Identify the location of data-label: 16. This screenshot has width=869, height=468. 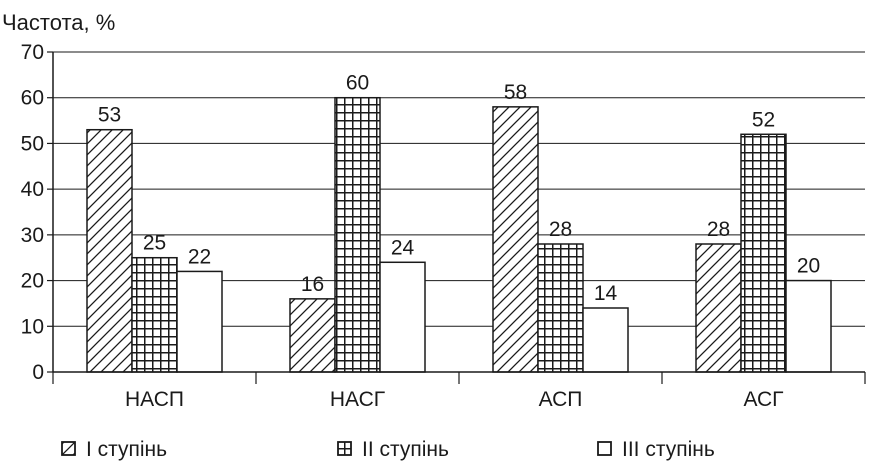
(312, 284).